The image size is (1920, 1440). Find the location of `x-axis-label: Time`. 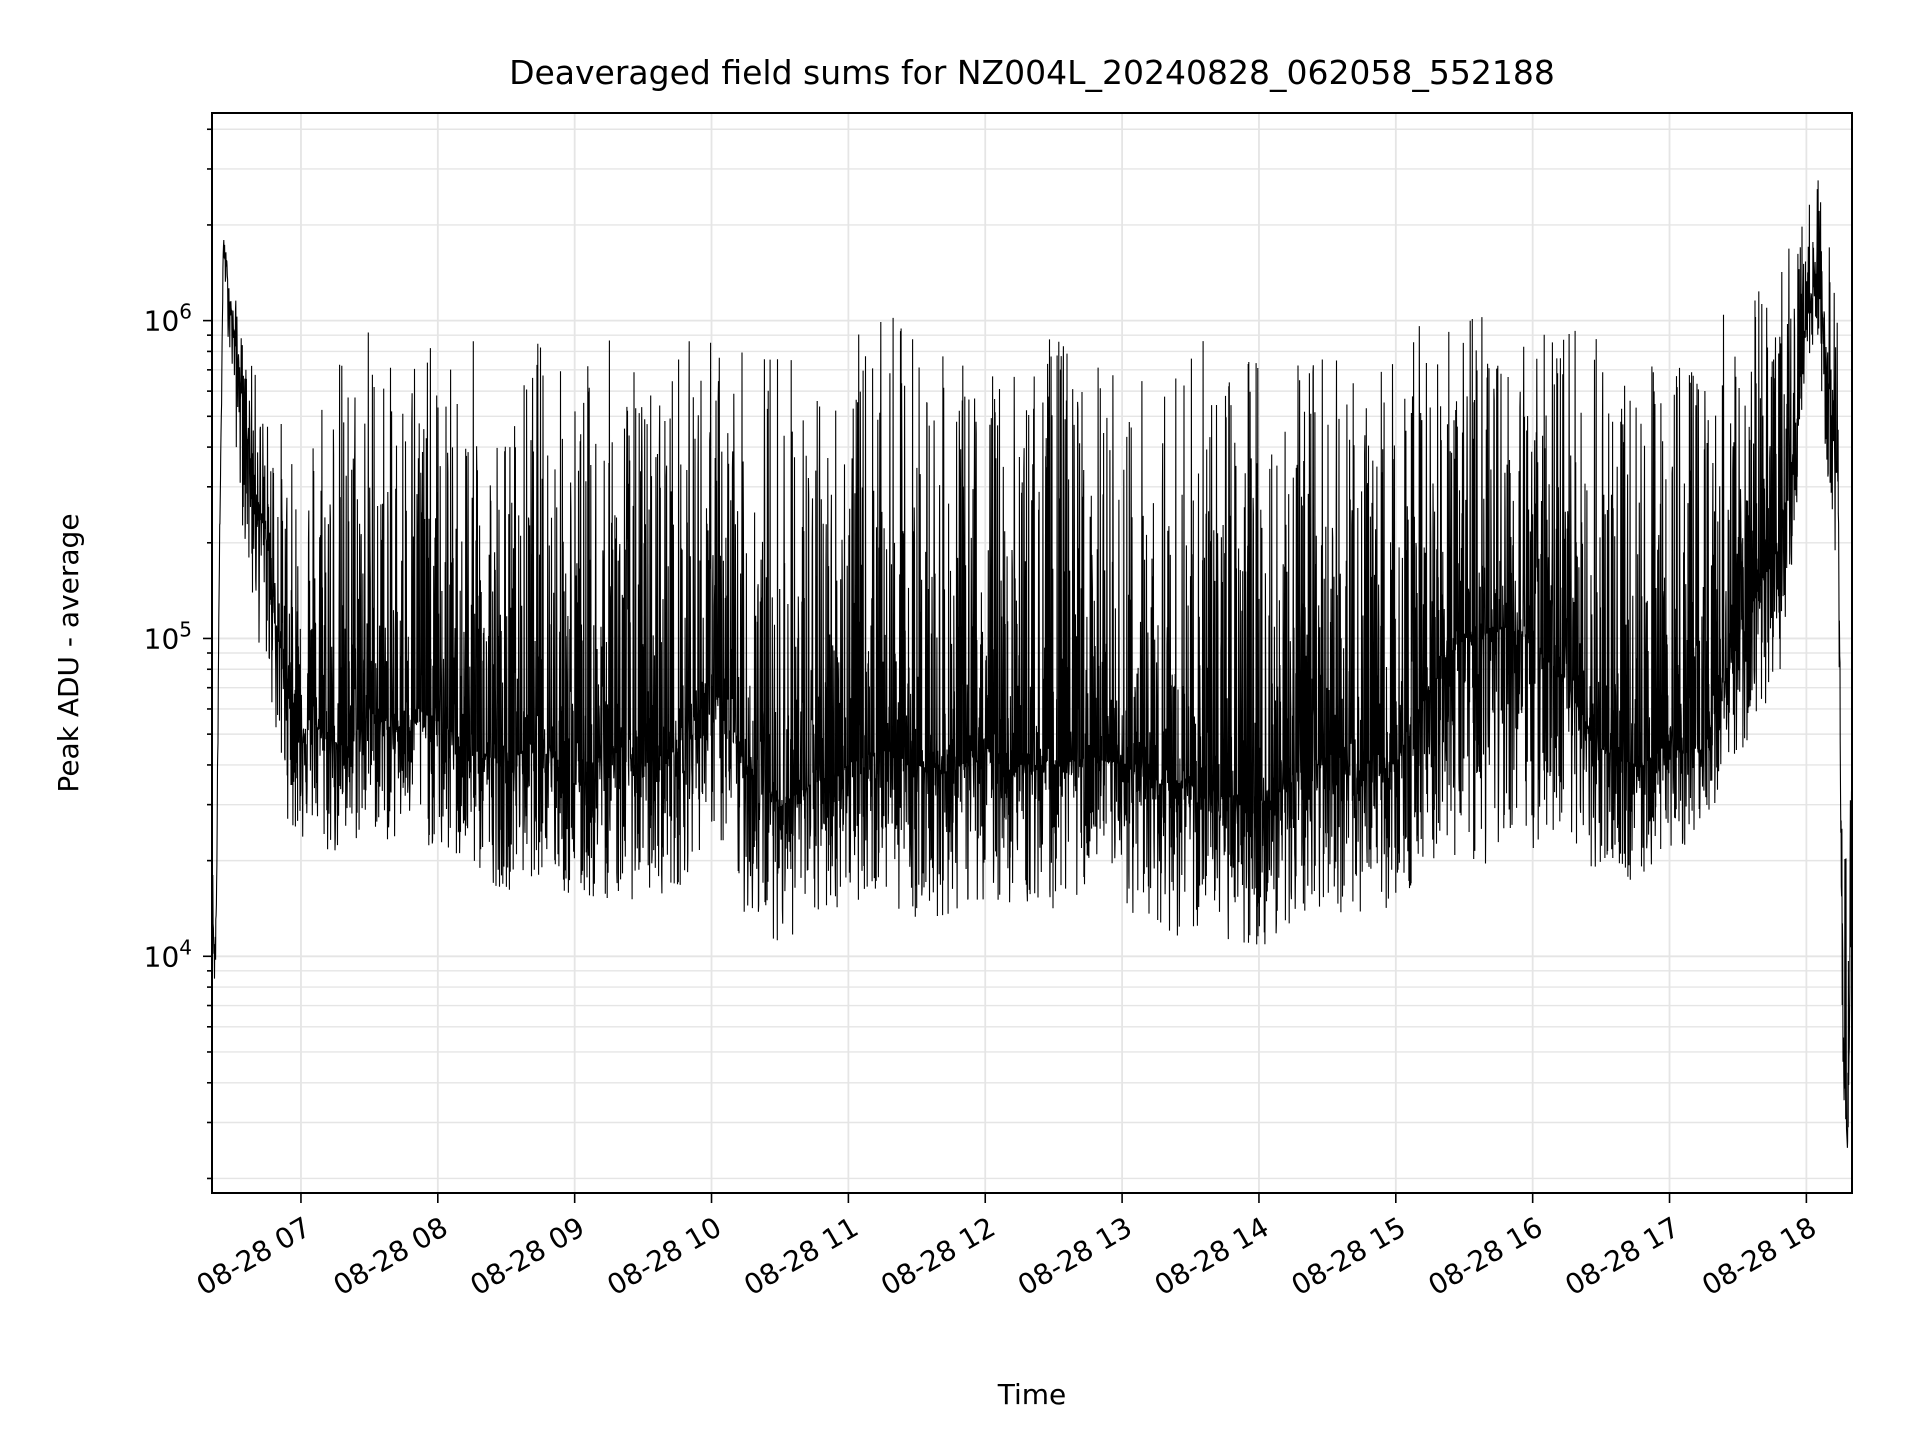

x-axis-label: Time is located at coordinates (1032, 1394).